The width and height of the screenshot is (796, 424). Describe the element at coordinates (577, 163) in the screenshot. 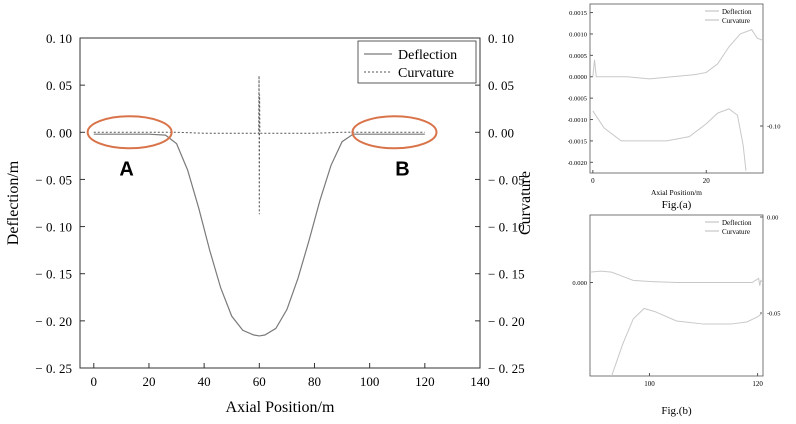

I see `inset-y-tick-label: -0.0020` at that location.